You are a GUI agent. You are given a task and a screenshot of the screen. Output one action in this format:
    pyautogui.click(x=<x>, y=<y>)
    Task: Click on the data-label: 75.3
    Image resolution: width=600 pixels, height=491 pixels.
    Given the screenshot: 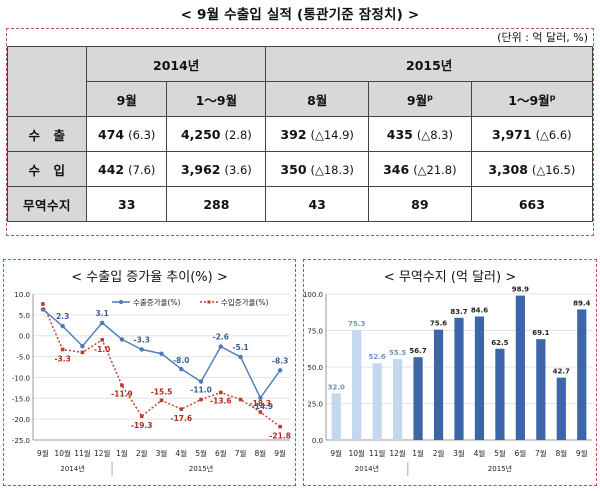 What is the action you would take?
    pyautogui.click(x=356, y=324)
    